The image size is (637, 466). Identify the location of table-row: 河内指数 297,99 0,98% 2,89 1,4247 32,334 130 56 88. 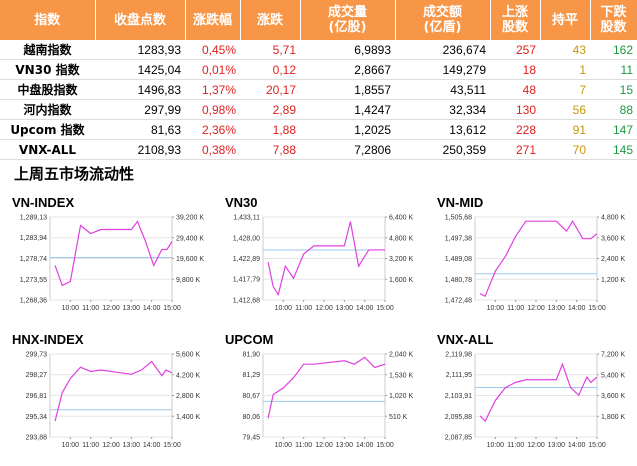
(318, 109).